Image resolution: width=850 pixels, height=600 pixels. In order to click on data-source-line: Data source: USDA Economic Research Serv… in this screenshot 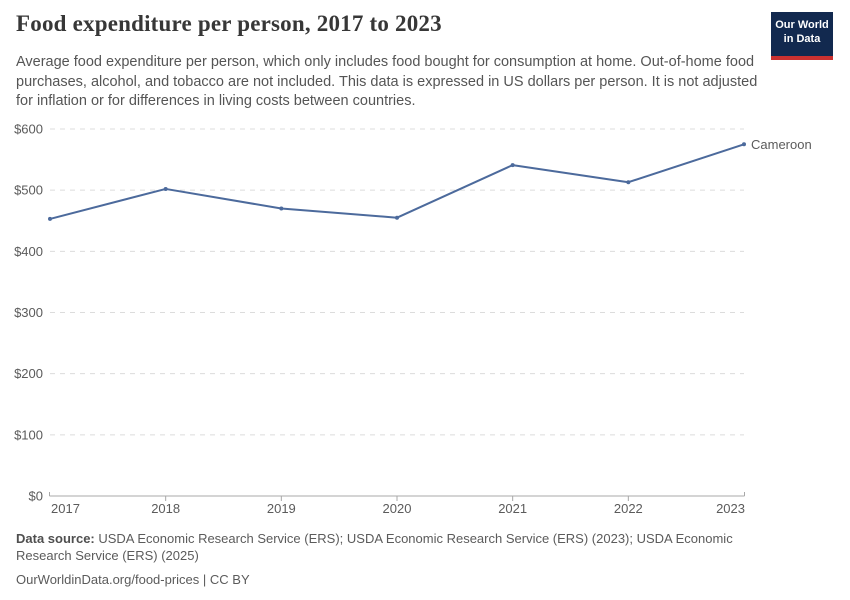, I will do `click(390, 547)`.